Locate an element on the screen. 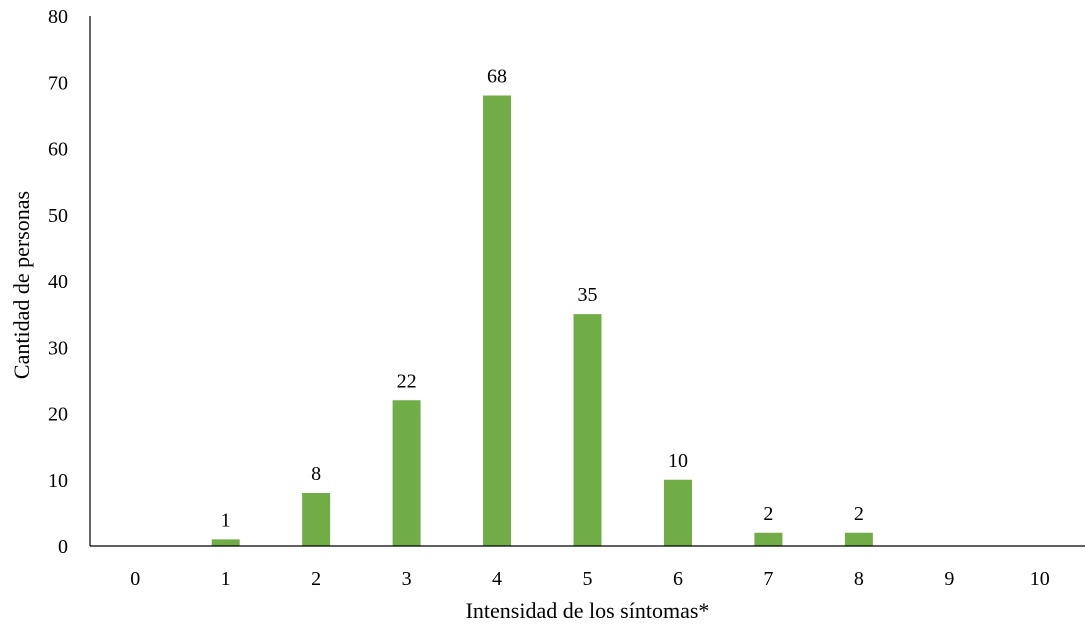 The height and width of the screenshot is (626, 1086). x-tick-label: 1 is located at coordinates (226, 579).